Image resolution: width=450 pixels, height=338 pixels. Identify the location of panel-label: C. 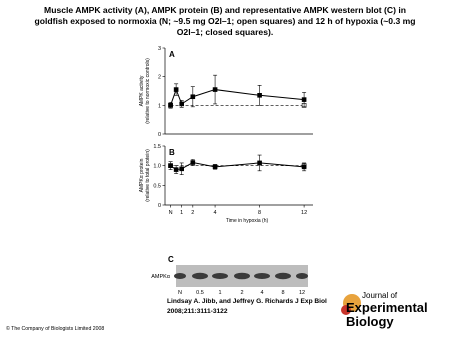
(171, 259).